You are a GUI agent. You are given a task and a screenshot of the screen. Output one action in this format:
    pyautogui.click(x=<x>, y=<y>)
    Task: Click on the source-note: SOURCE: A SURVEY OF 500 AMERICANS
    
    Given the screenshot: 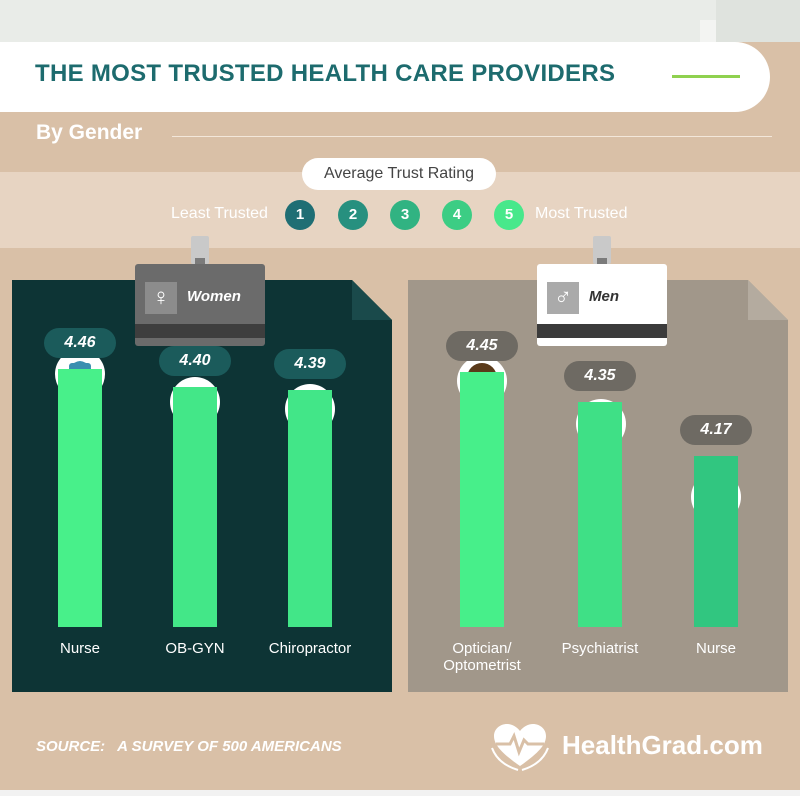 What is the action you would take?
    pyautogui.click(x=189, y=746)
    